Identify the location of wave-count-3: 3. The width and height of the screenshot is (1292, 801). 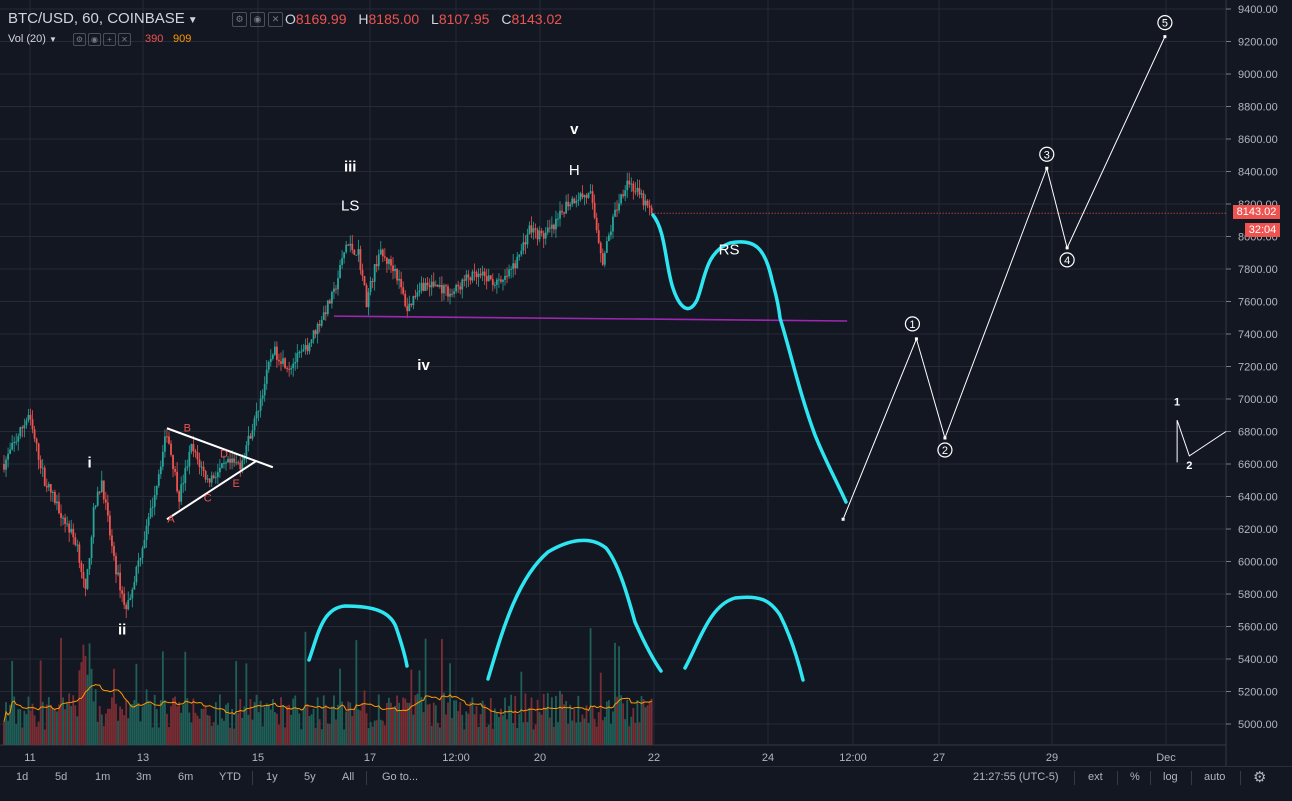
(1047, 155).